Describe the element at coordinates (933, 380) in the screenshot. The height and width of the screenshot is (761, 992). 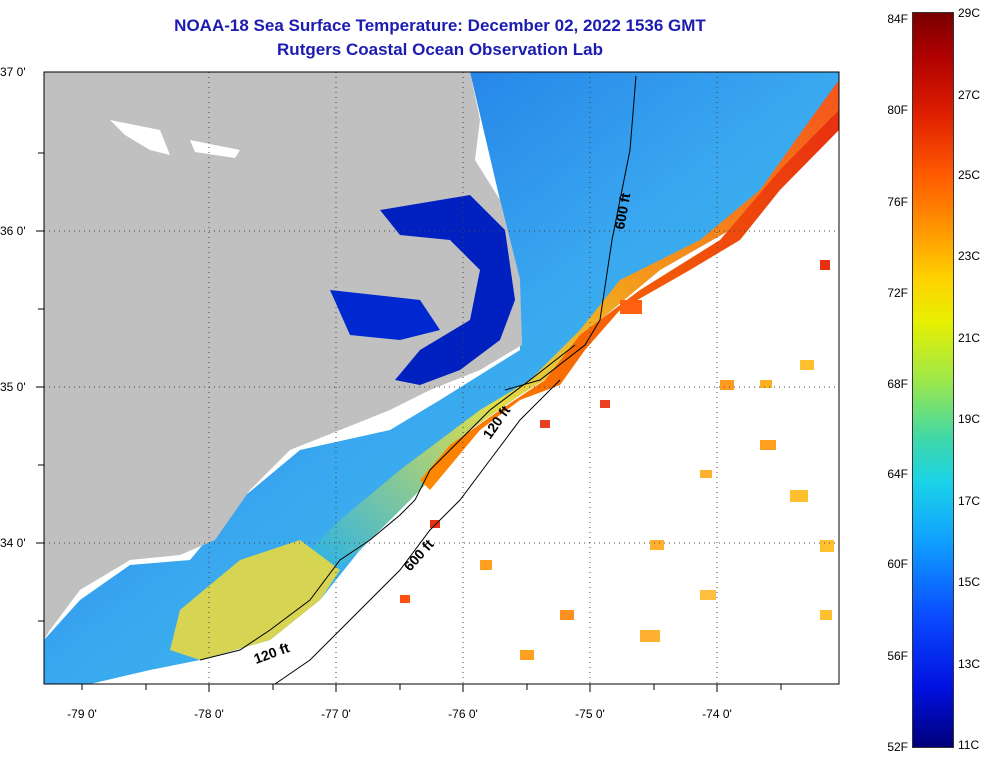
I see `temperature-colorbar` at that location.